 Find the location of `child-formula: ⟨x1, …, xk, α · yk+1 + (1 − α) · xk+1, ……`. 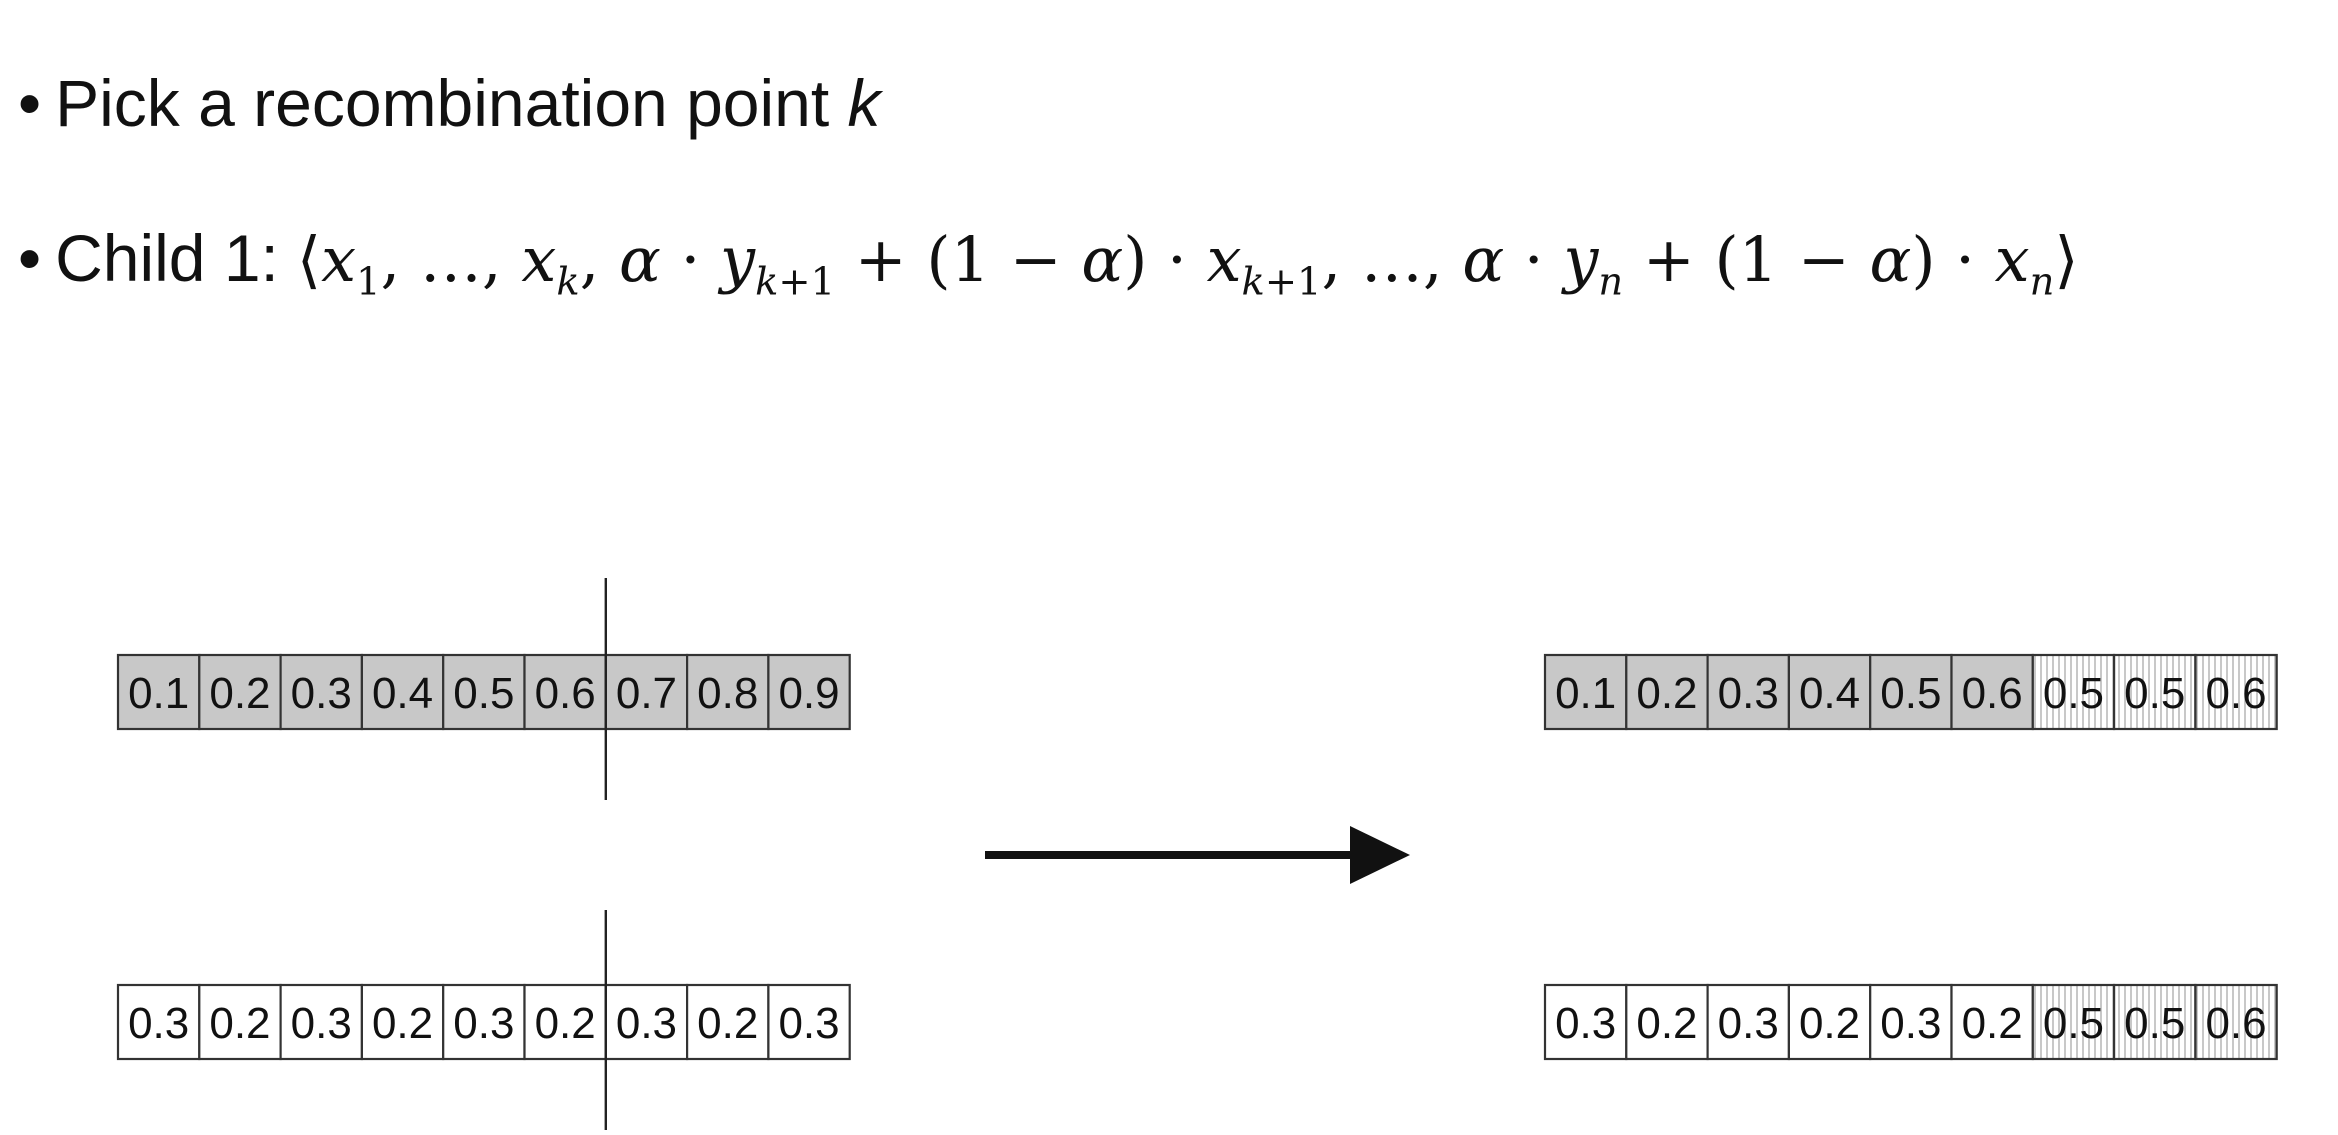

child-formula: ⟨x1, …, xk, α · yk+1 + (1 − α) · xk+1, …… is located at coordinates (1187, 264).